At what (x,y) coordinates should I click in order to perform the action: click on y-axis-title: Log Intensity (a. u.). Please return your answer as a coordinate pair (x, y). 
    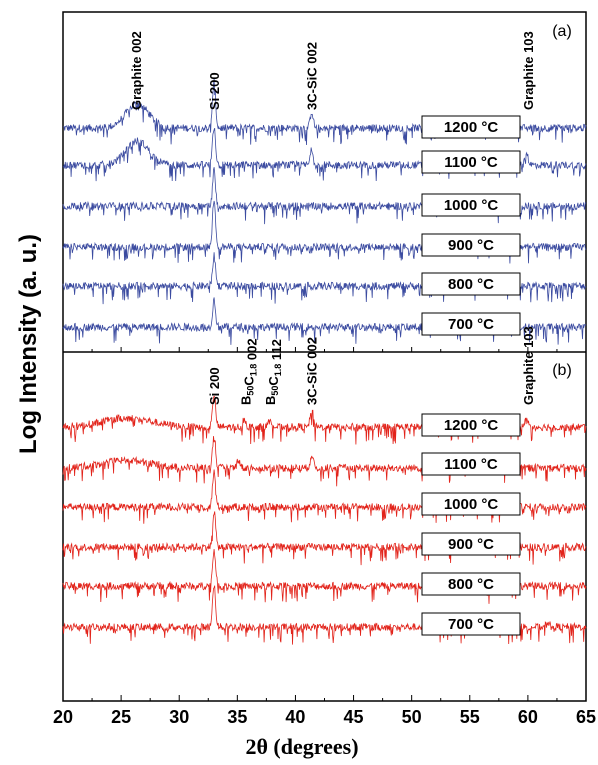
    Looking at the image, I should click on (28, 344).